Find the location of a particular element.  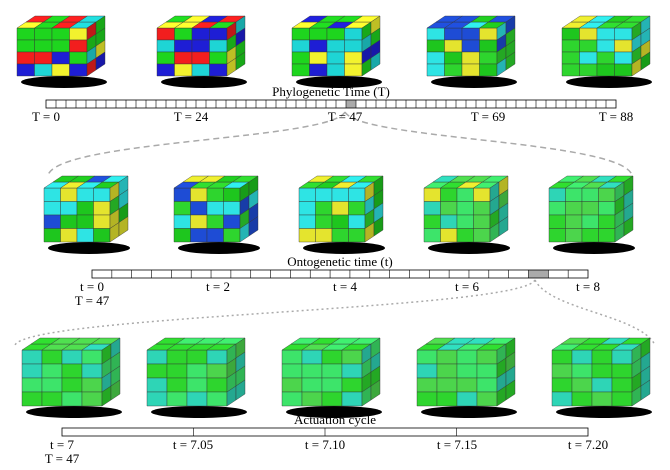

timeline-label: t = 2 is located at coordinates (218, 286).